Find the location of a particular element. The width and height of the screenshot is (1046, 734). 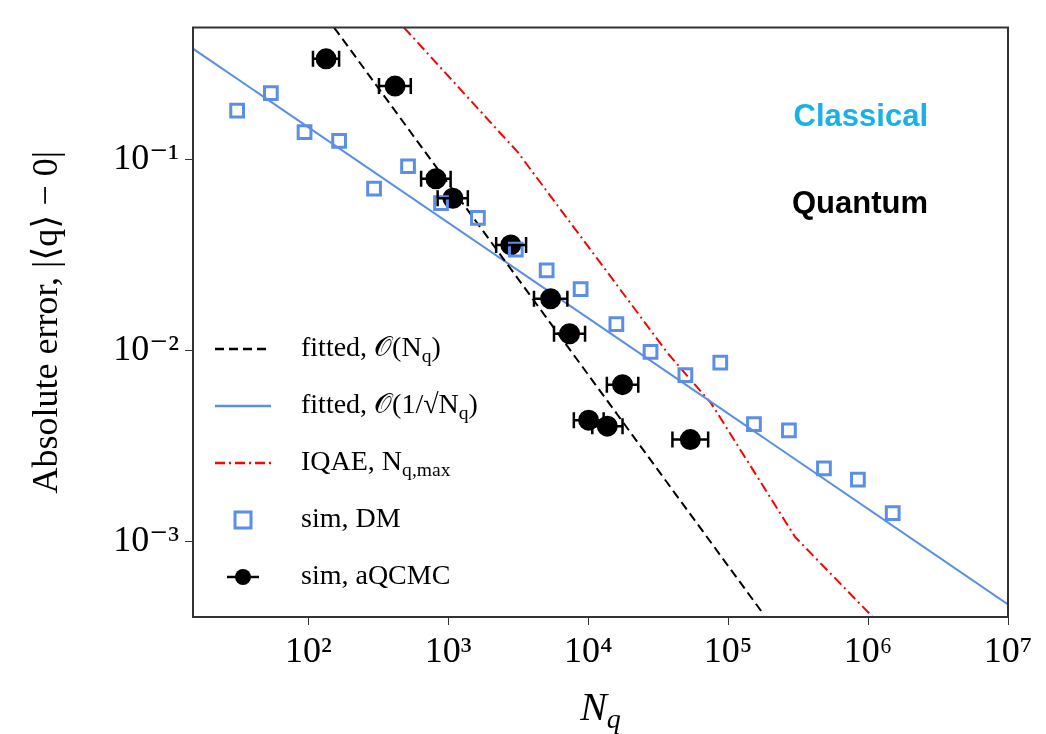

x-tick-label: 10⁴ is located at coordinates (588, 650).